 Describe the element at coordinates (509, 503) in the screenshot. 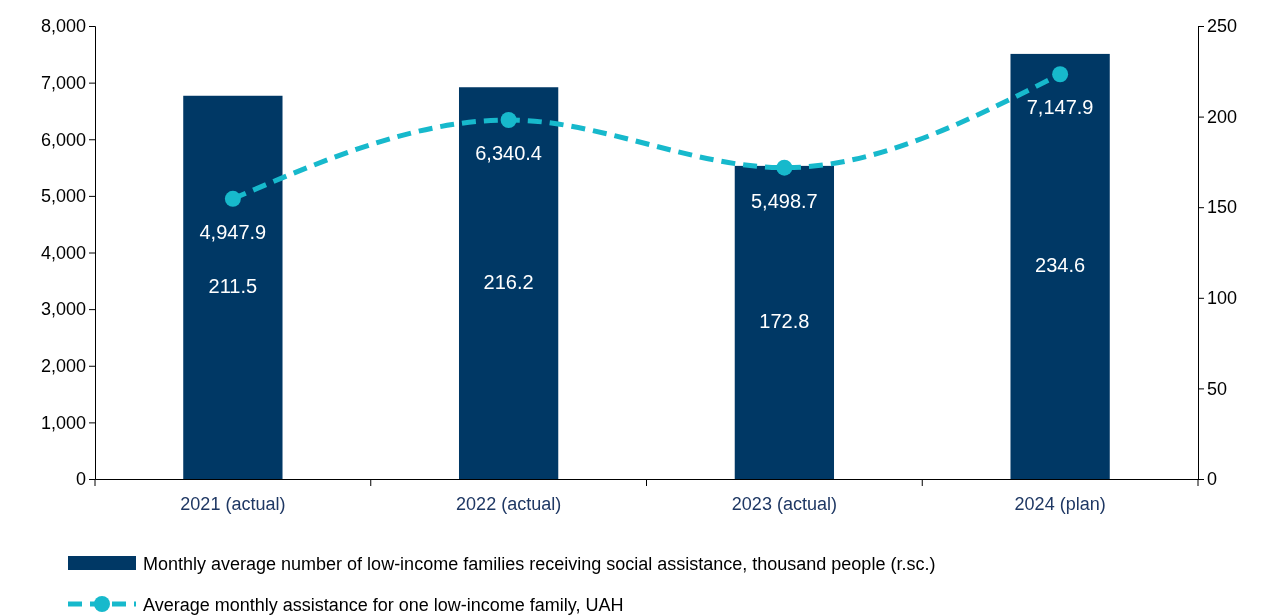

I see `x-tick-label: 2022 (actual)` at that location.